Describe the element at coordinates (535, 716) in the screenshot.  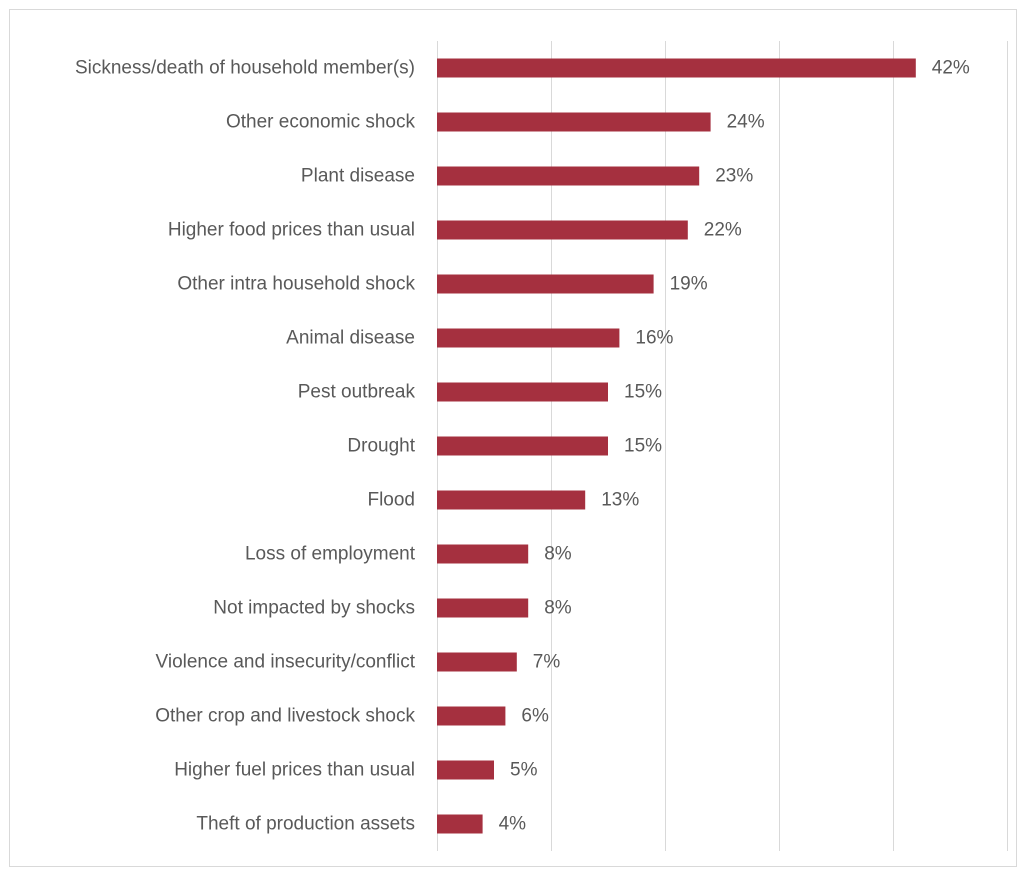
I see `data-label-12: 6%` at that location.